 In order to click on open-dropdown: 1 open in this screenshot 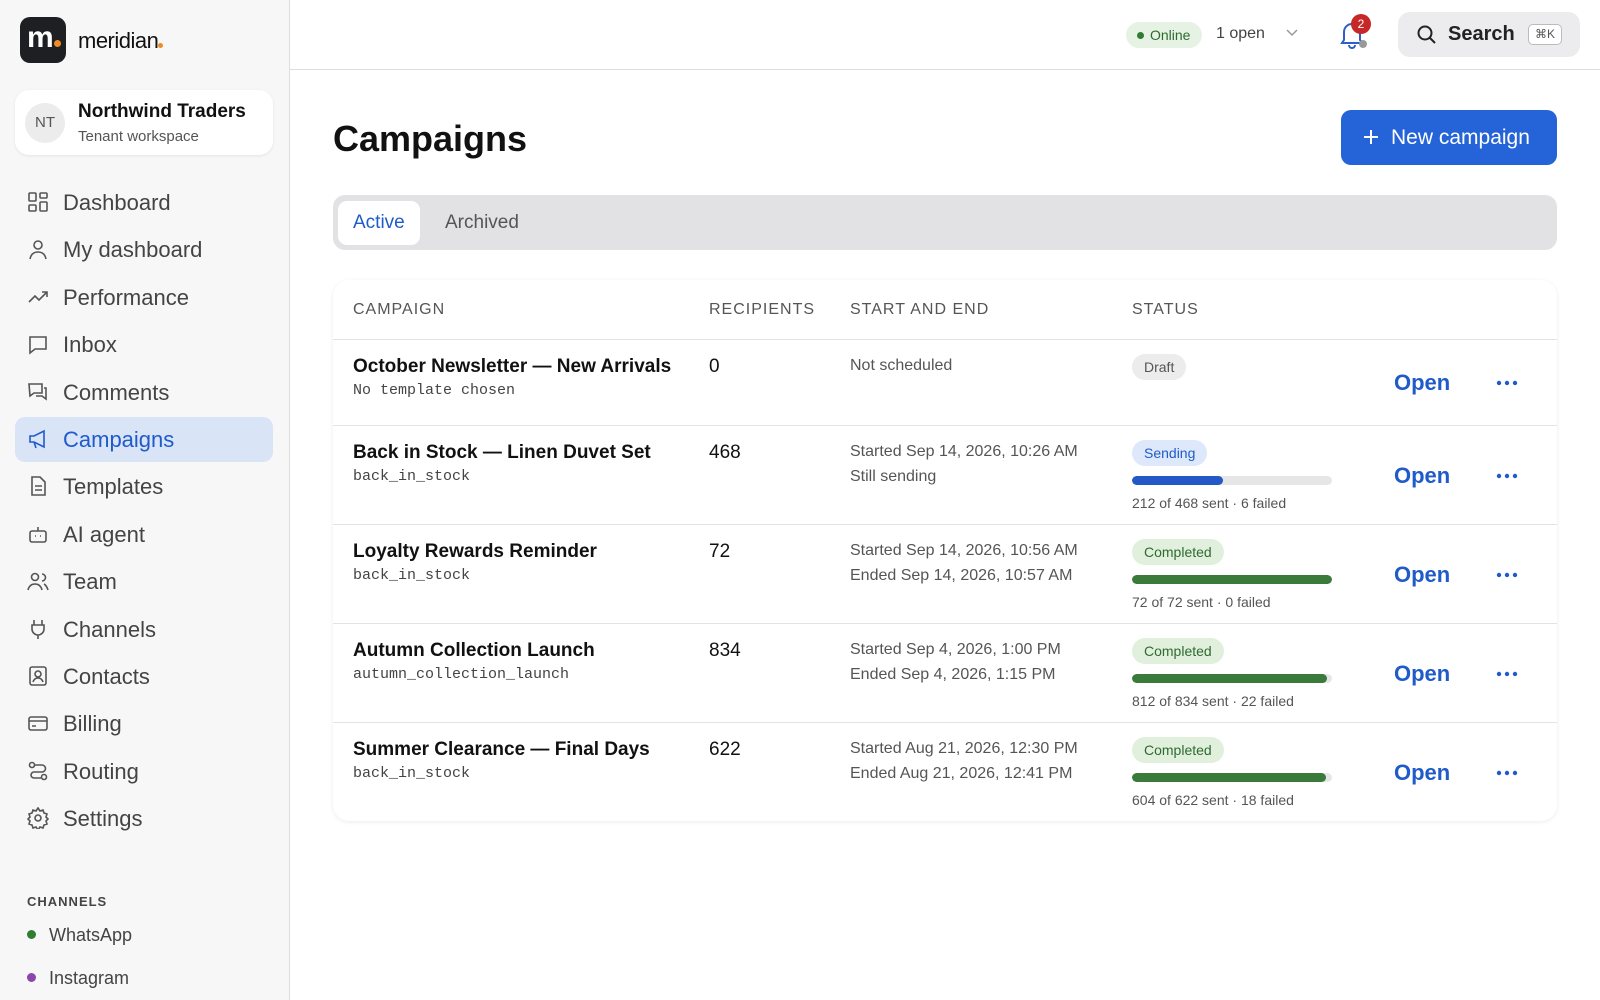, I will do `click(1257, 34)`.